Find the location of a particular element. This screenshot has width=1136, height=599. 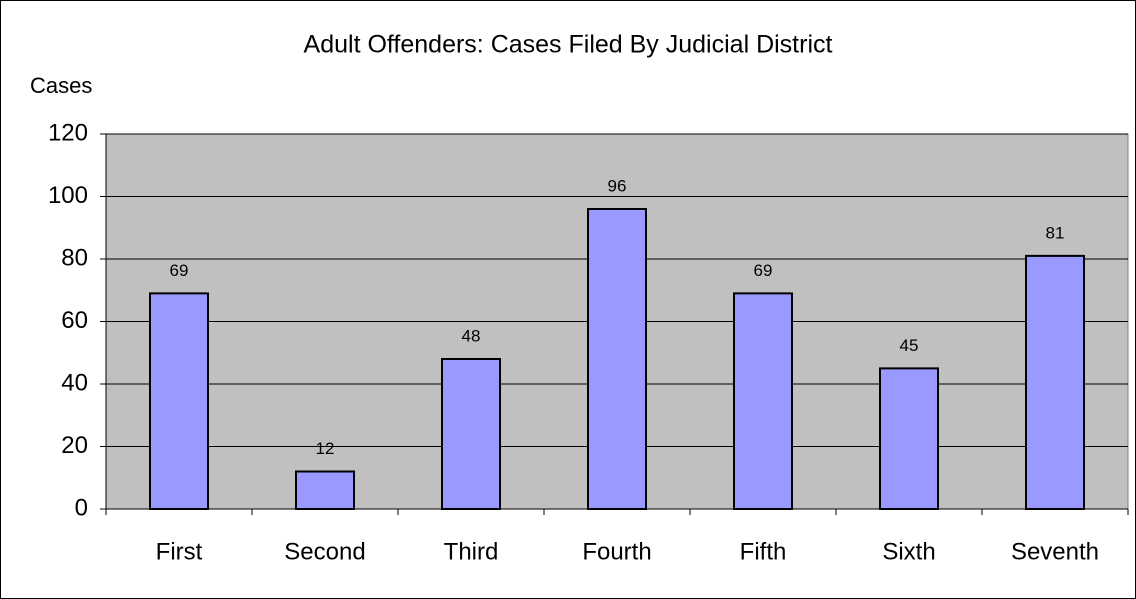

x-tick-label: Third is located at coordinates (471, 551).